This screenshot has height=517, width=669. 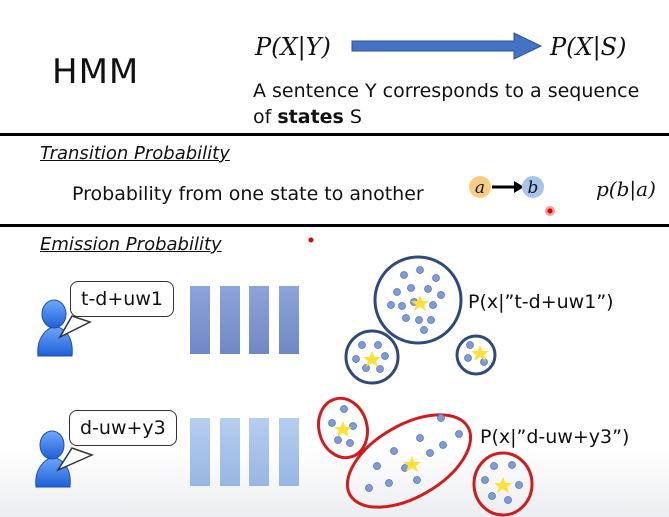 What do you see at coordinates (131, 244) in the screenshot?
I see `emission-title: Emission Probability` at bounding box center [131, 244].